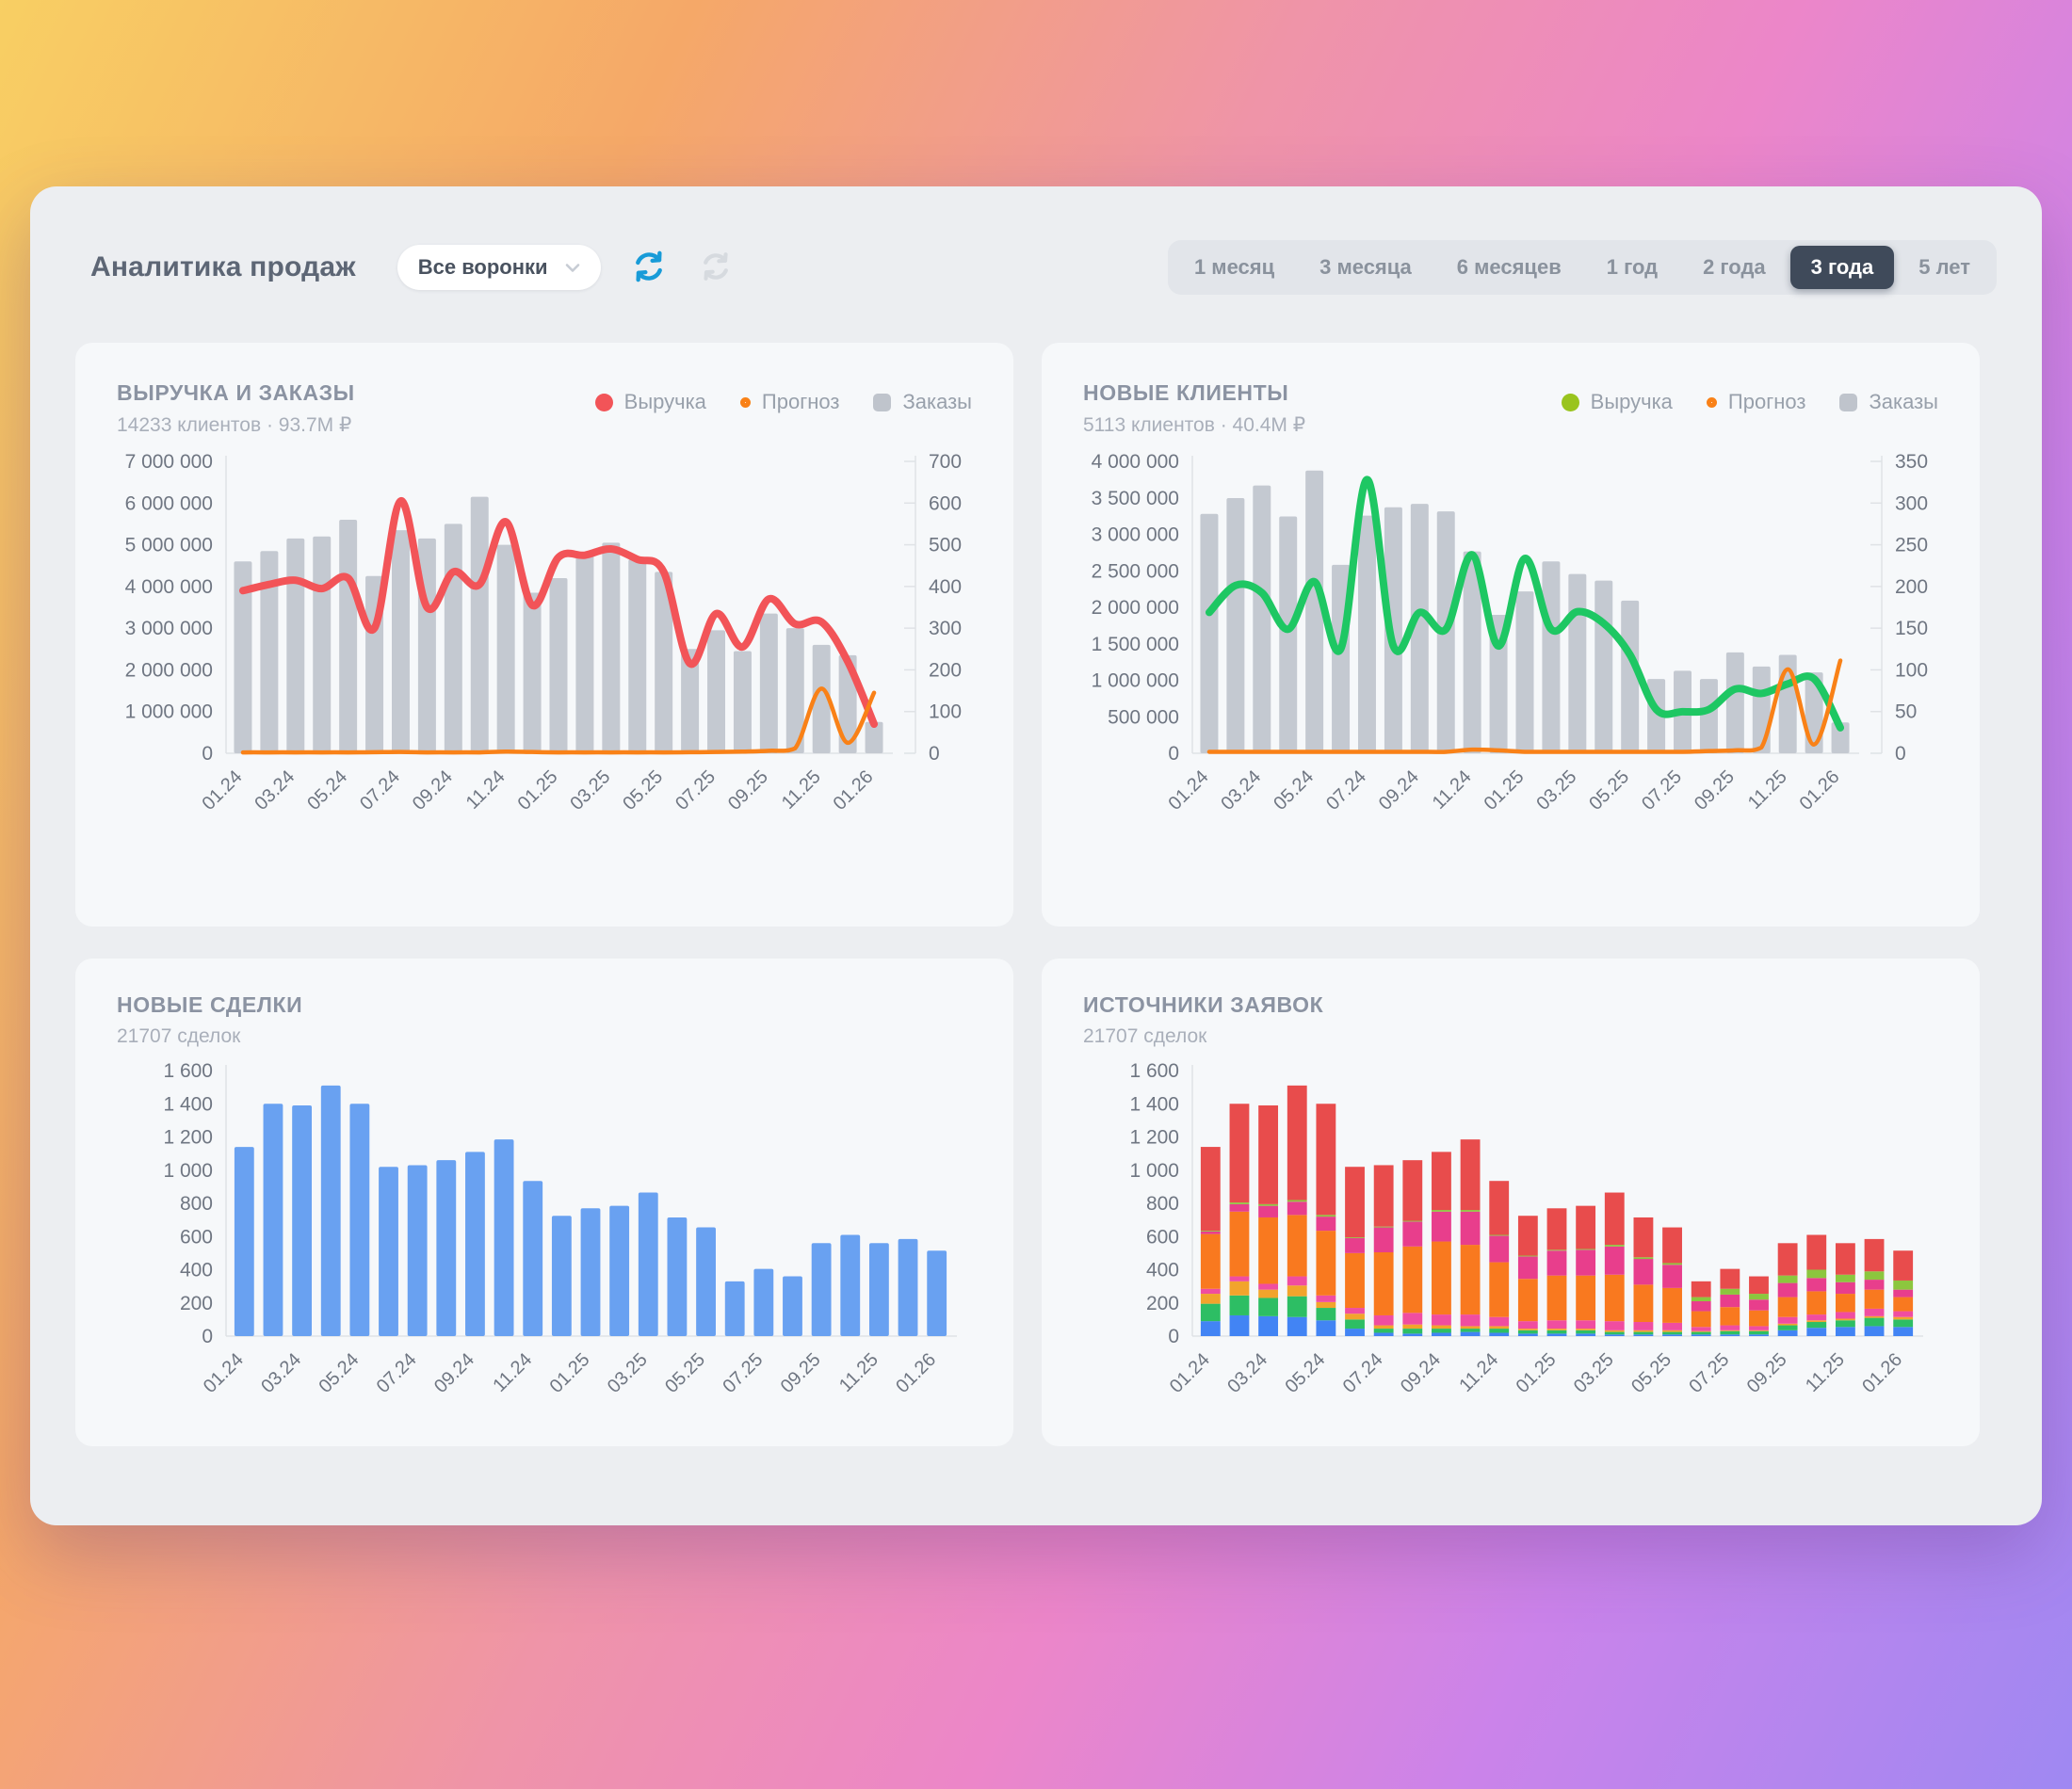 The height and width of the screenshot is (1789, 2072). I want to click on time-range-button-1: 3 месяца, so click(1366, 267).